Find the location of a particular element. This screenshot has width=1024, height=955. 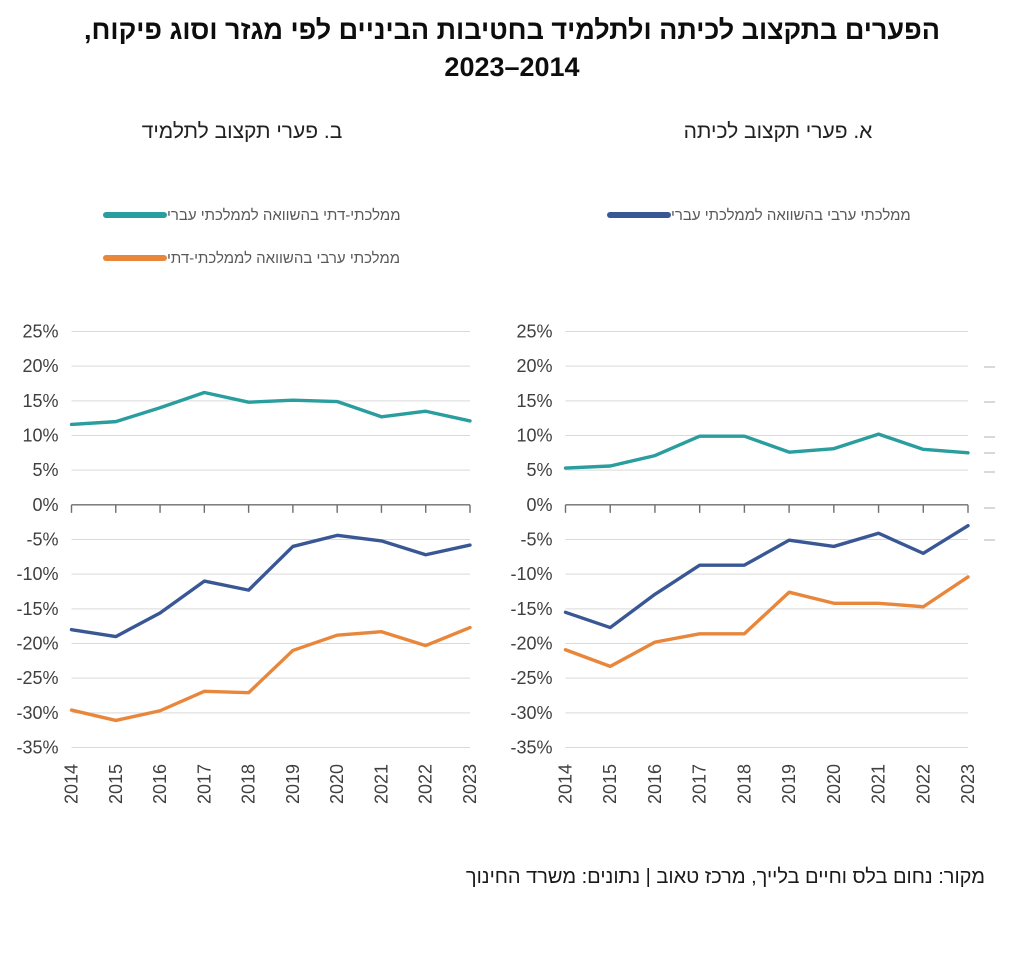

legend-item-arab-vs-hebrew: ממלכתי ערבי בהשוואה לממלכתי עברי is located at coordinates (763, 215).